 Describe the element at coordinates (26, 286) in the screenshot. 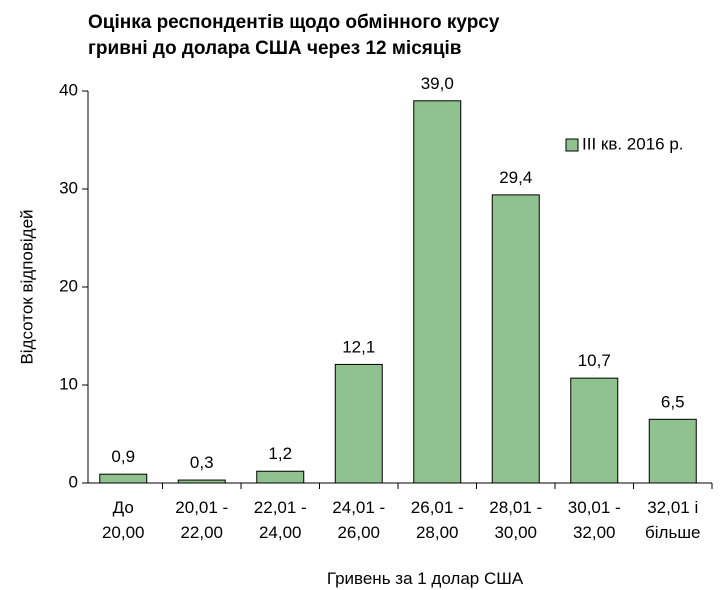

I see `y-axis-label: Відсоток відповідей` at that location.